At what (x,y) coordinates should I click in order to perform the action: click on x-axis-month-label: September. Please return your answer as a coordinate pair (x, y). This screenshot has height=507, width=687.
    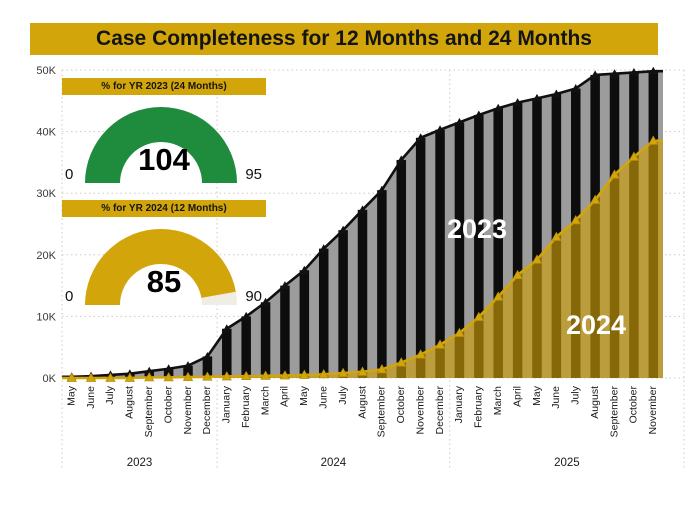
    Looking at the image, I should click on (614, 412).